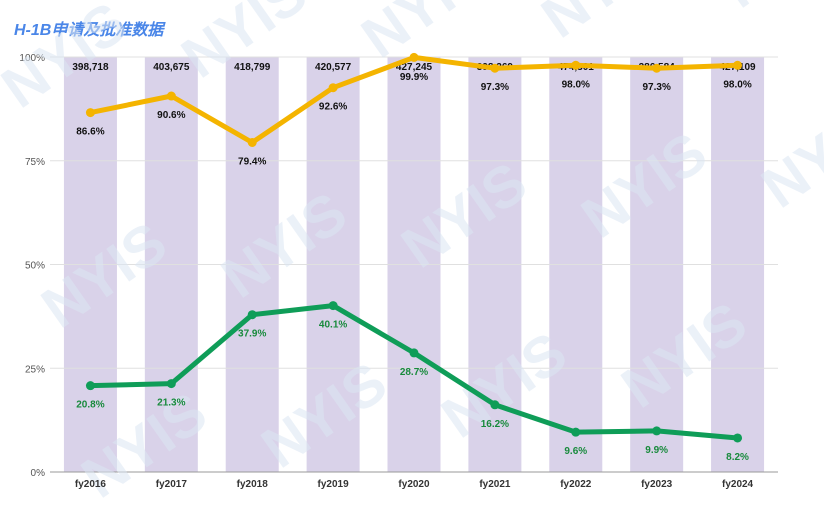  I want to click on x-tick-label: fy2019, so click(334, 484).